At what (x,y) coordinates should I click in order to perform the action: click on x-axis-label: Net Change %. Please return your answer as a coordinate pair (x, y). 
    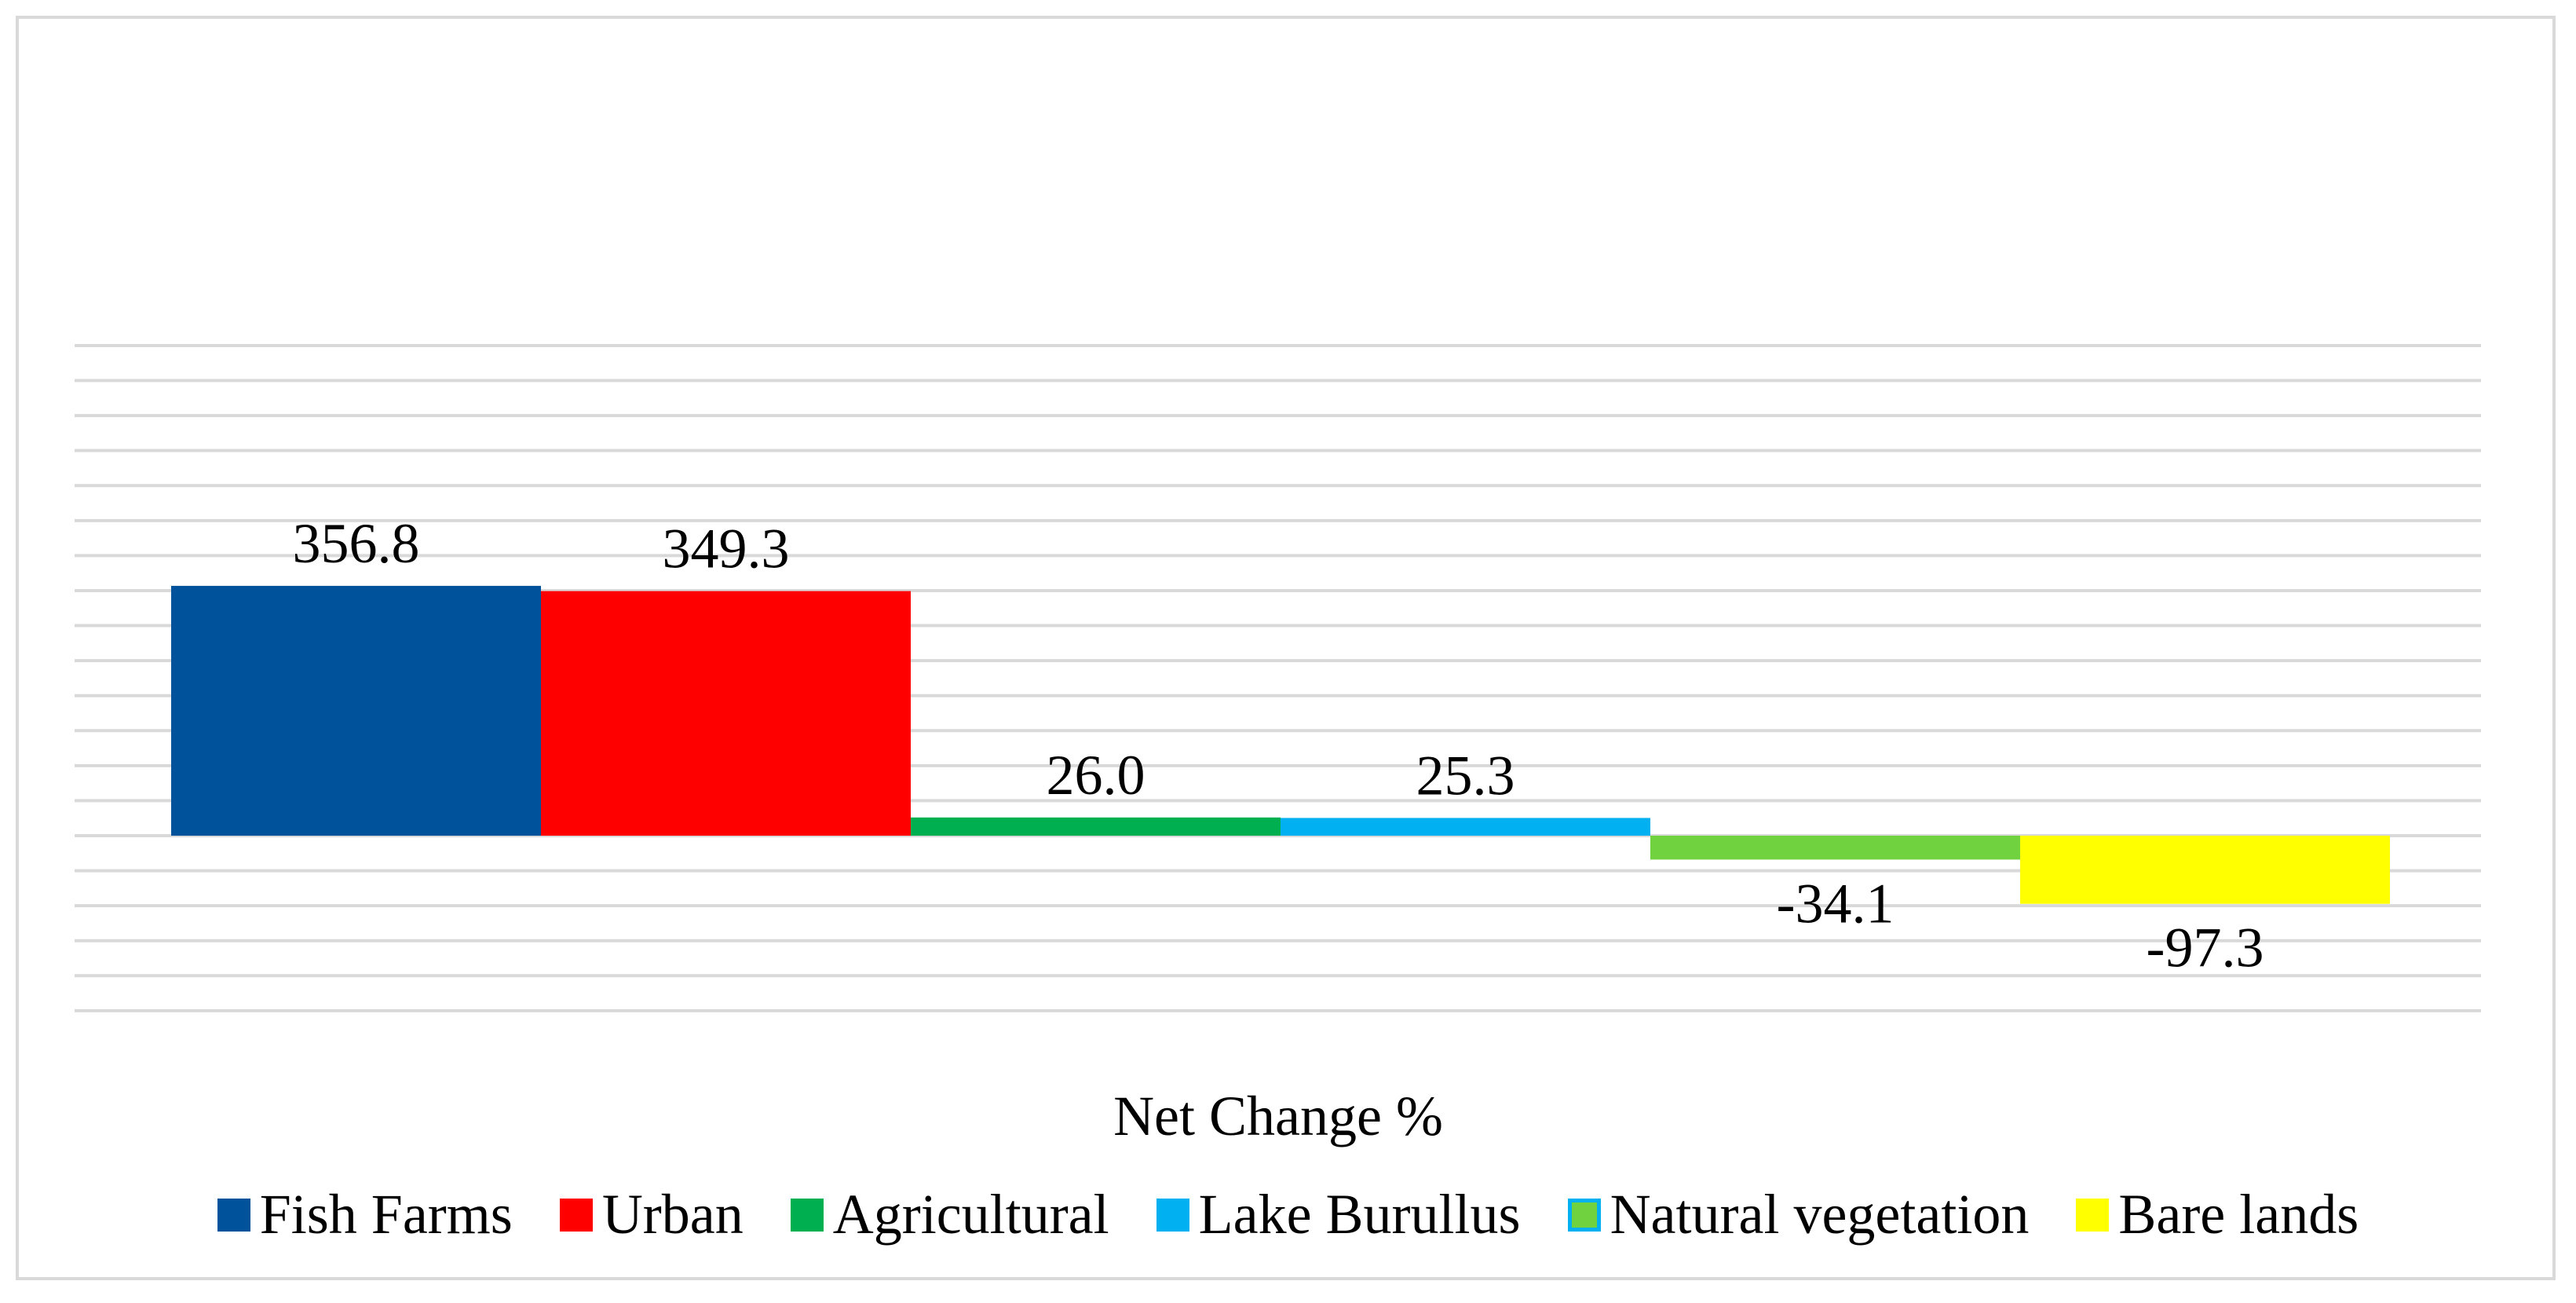
    Looking at the image, I should click on (1278, 1116).